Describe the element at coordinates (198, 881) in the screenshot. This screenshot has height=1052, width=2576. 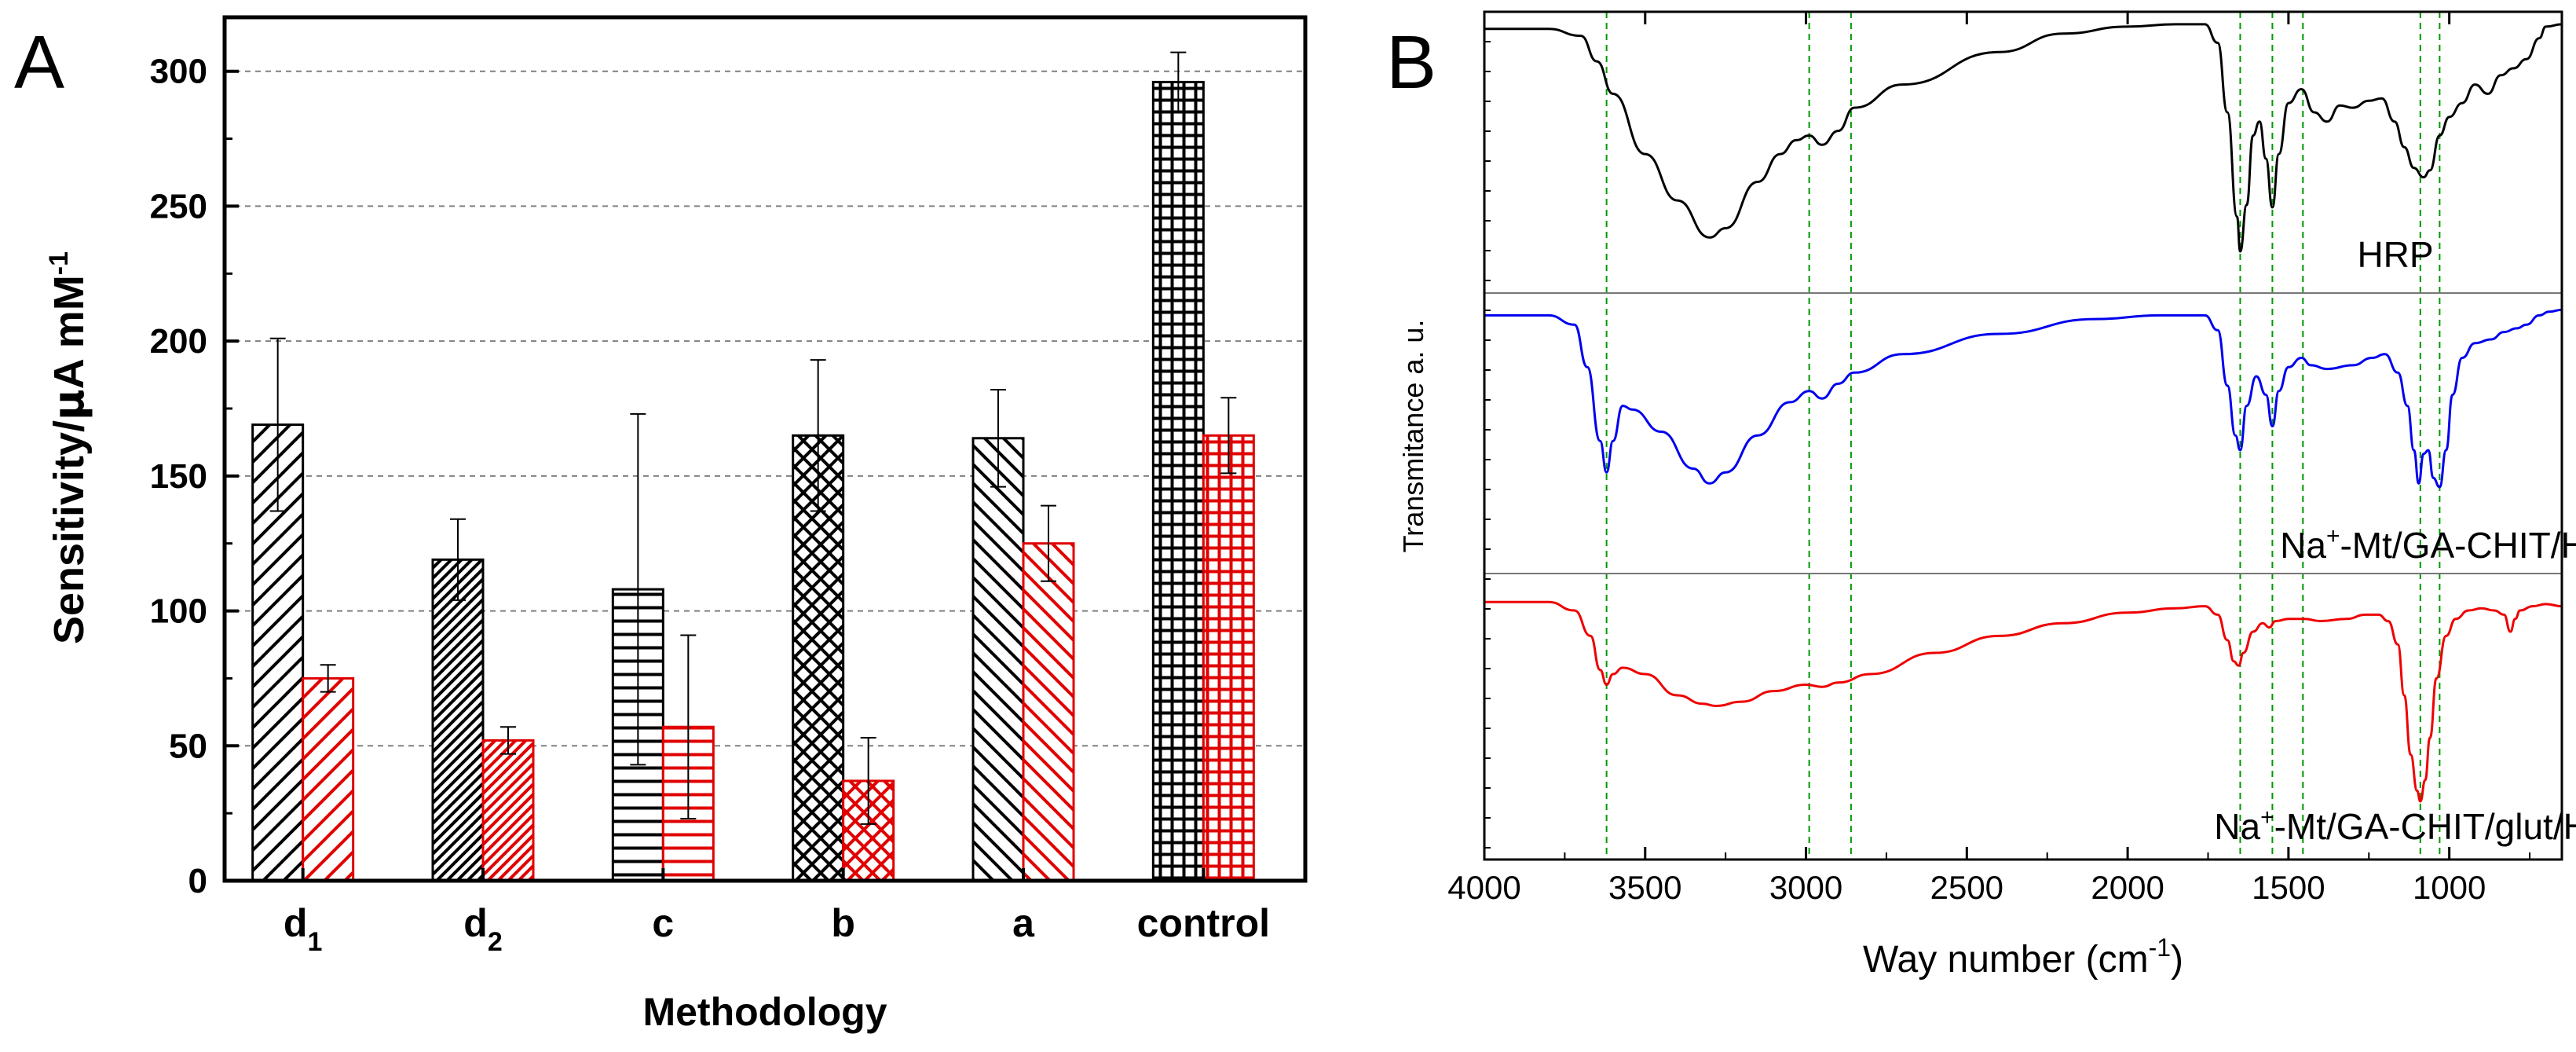
I see `panel-a-y-tick-label: 0` at that location.